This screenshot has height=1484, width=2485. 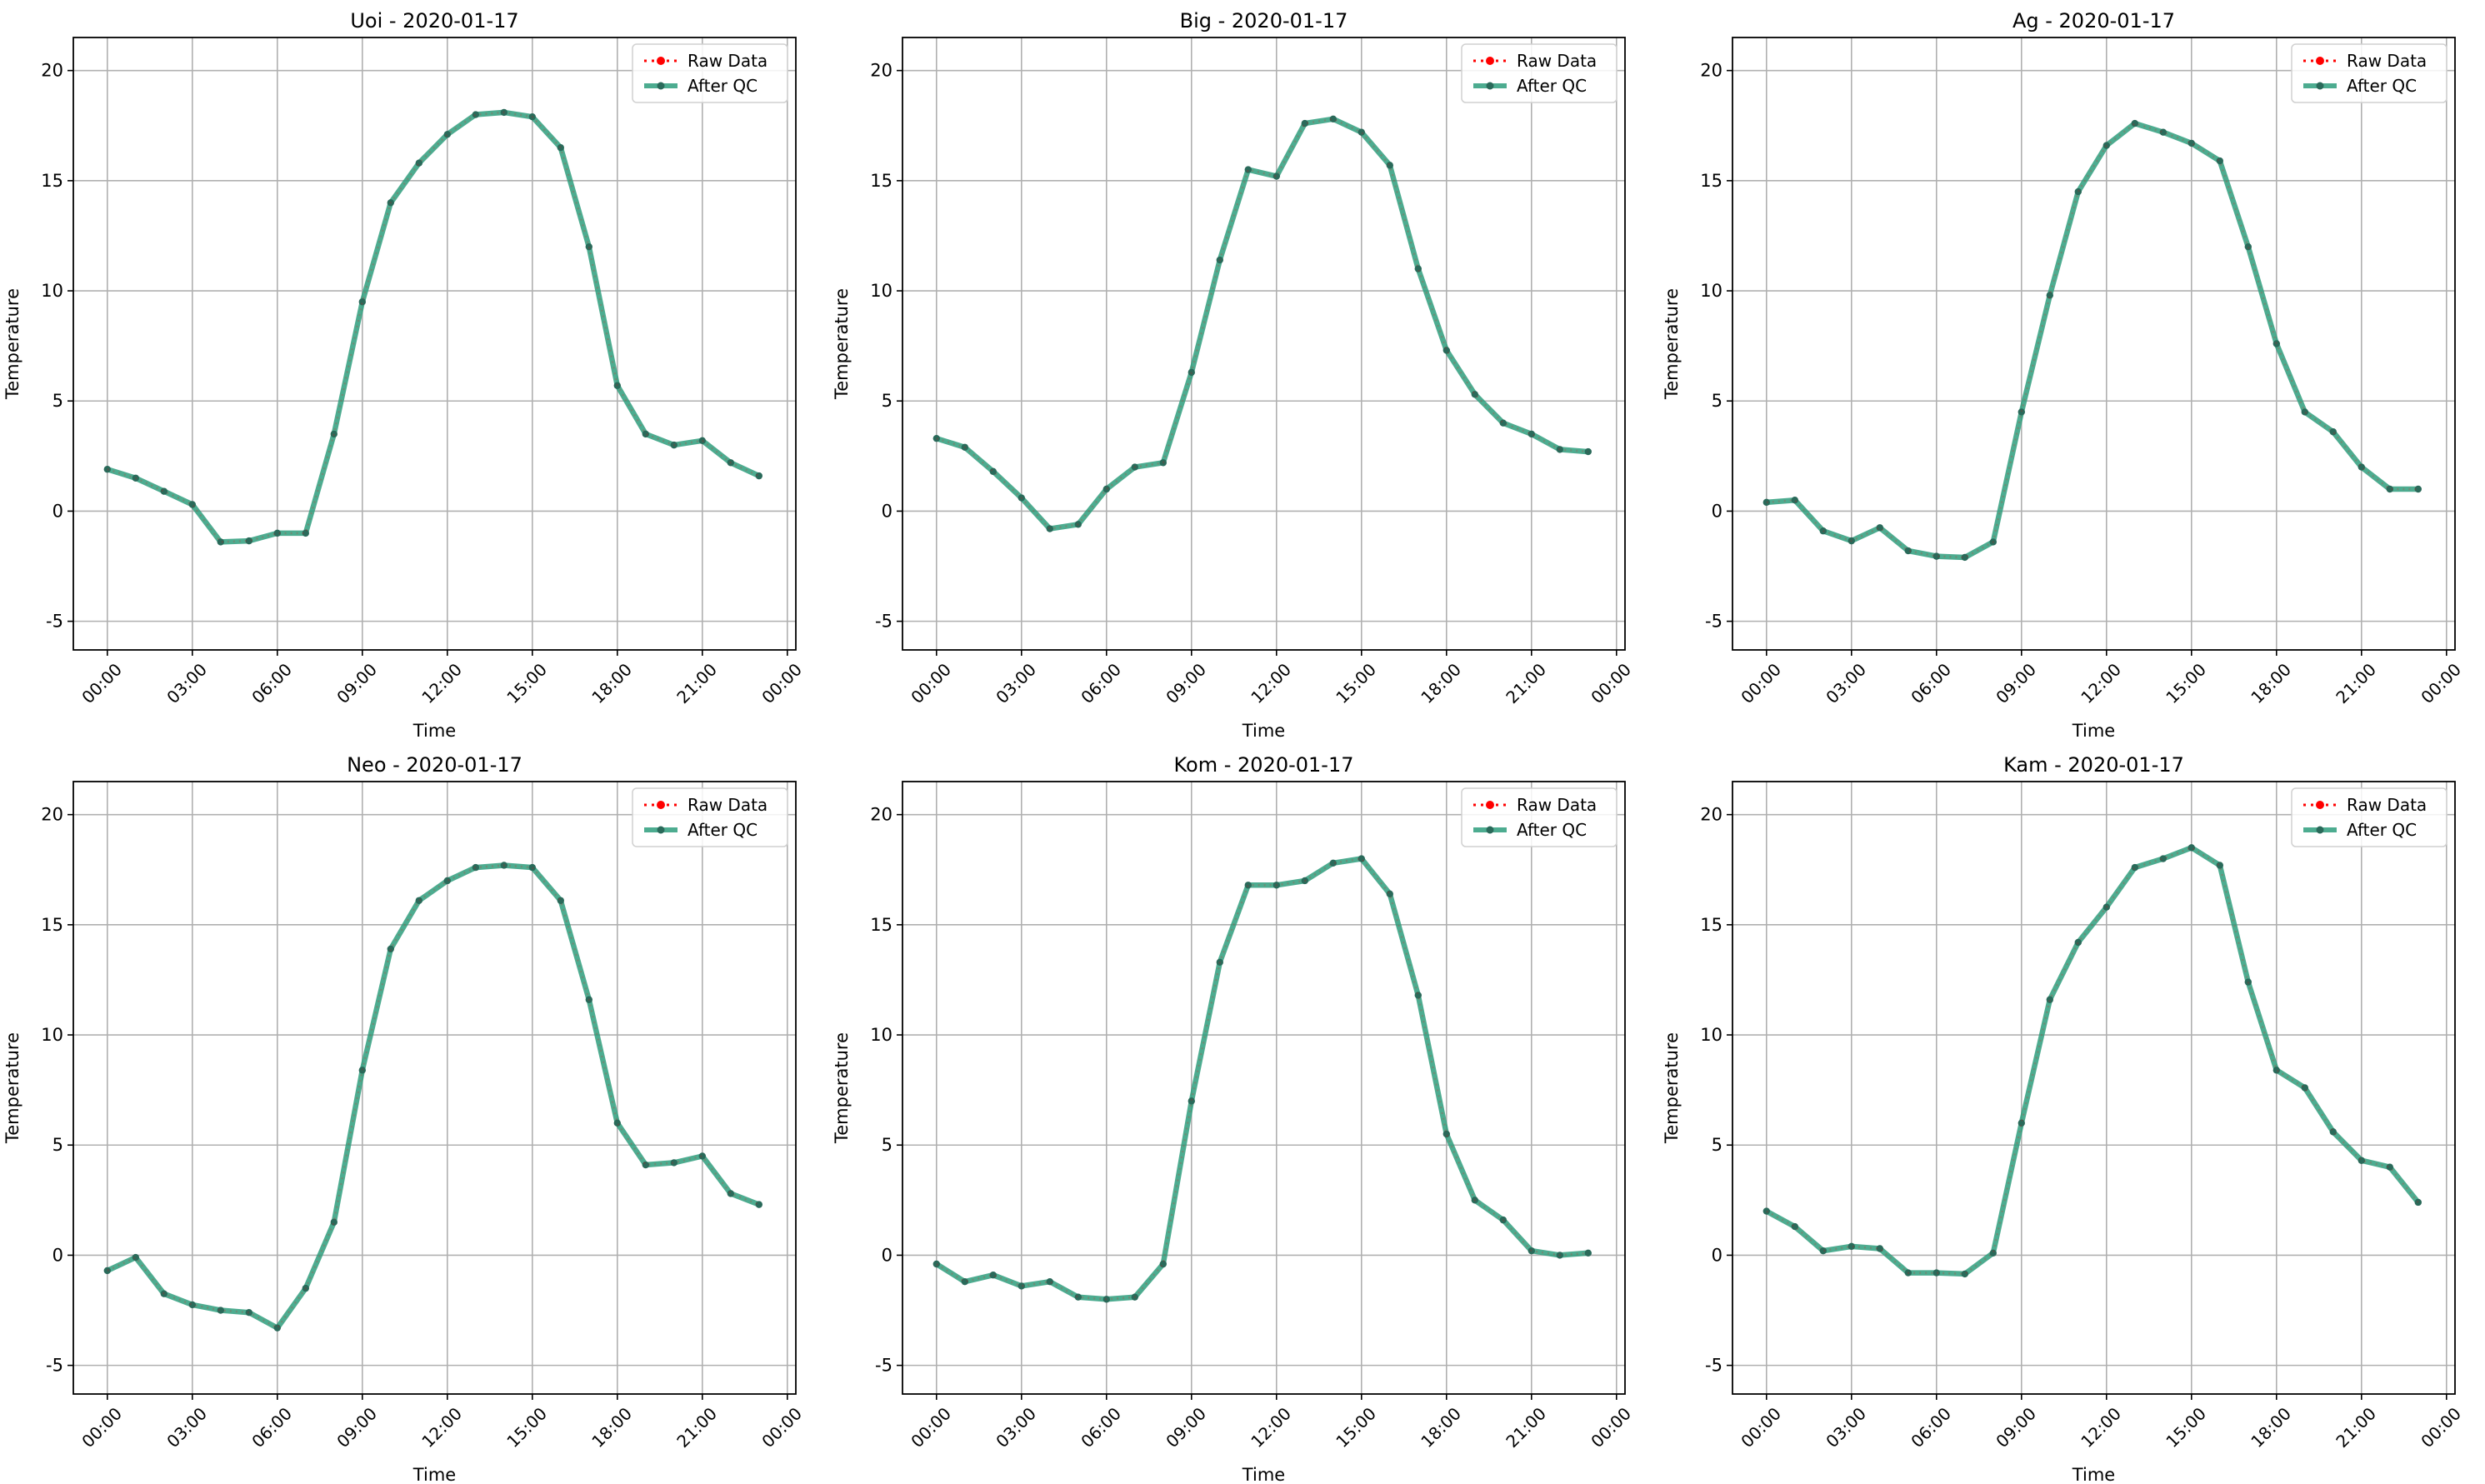 What do you see at coordinates (434, 765) in the screenshot?
I see `subplot-title: Neo - 2020-01-17` at bounding box center [434, 765].